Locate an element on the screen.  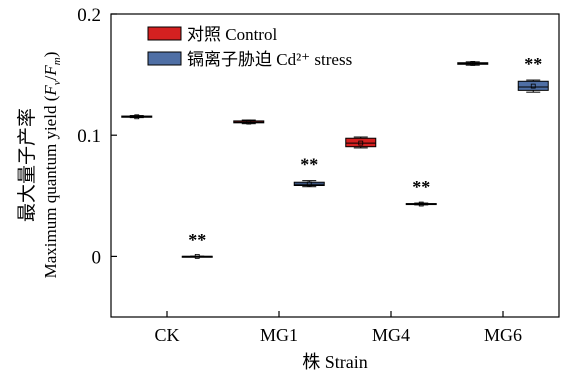
box-control-mg1 is located at coordinates (249, 122).